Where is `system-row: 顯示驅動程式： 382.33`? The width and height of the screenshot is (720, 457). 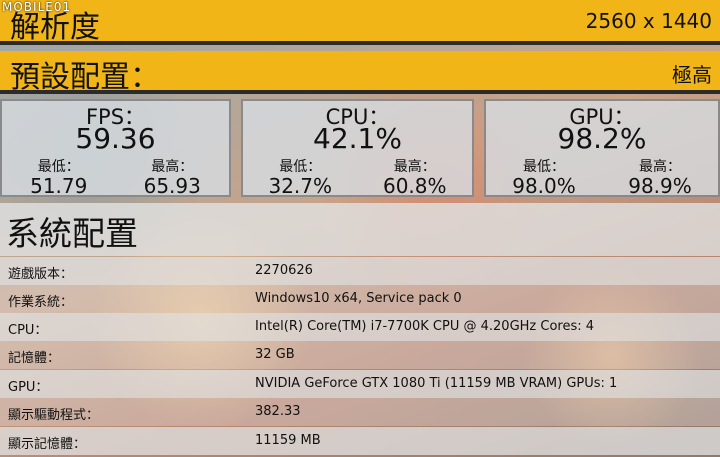
system-row: 顯示驅動程式： 382.33 is located at coordinates (360, 412).